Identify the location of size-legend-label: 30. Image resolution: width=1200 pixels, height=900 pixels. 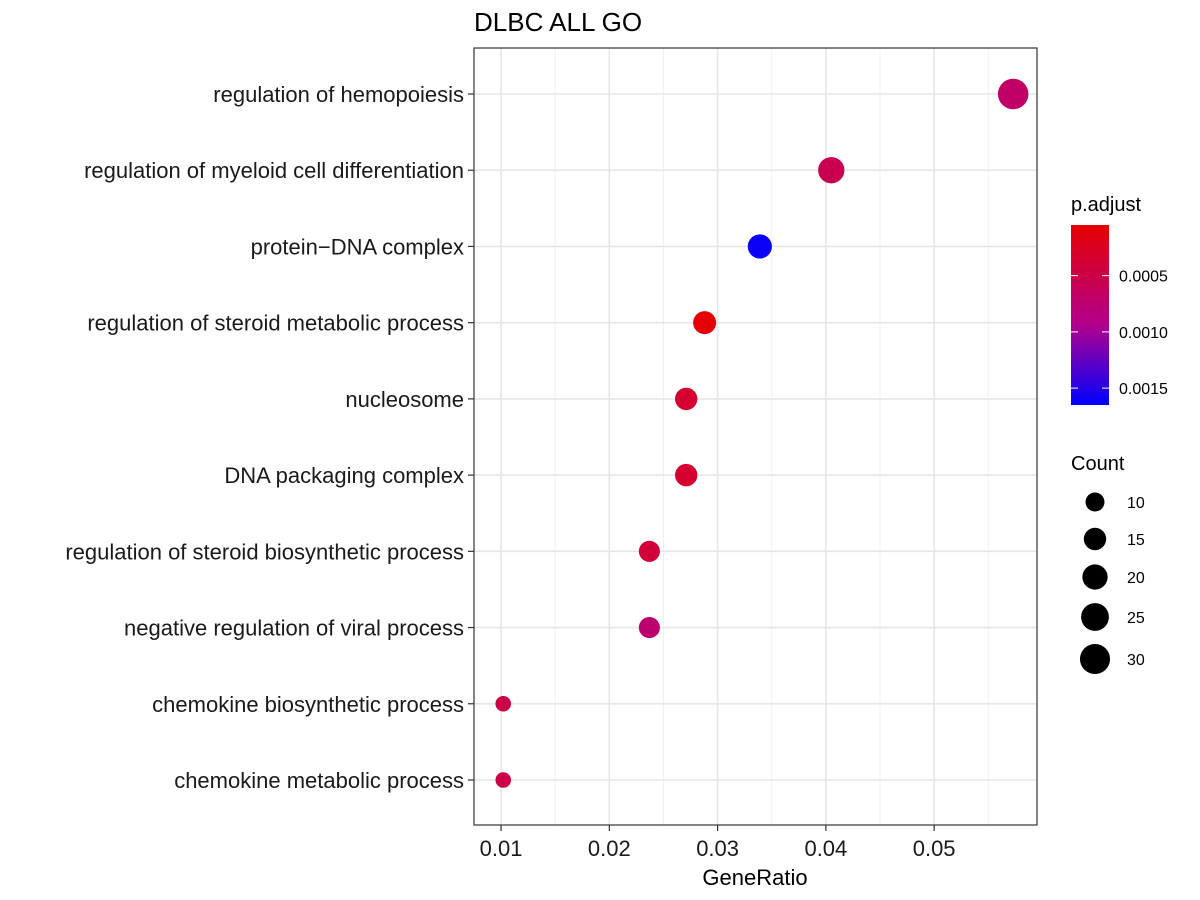
(1136, 660).